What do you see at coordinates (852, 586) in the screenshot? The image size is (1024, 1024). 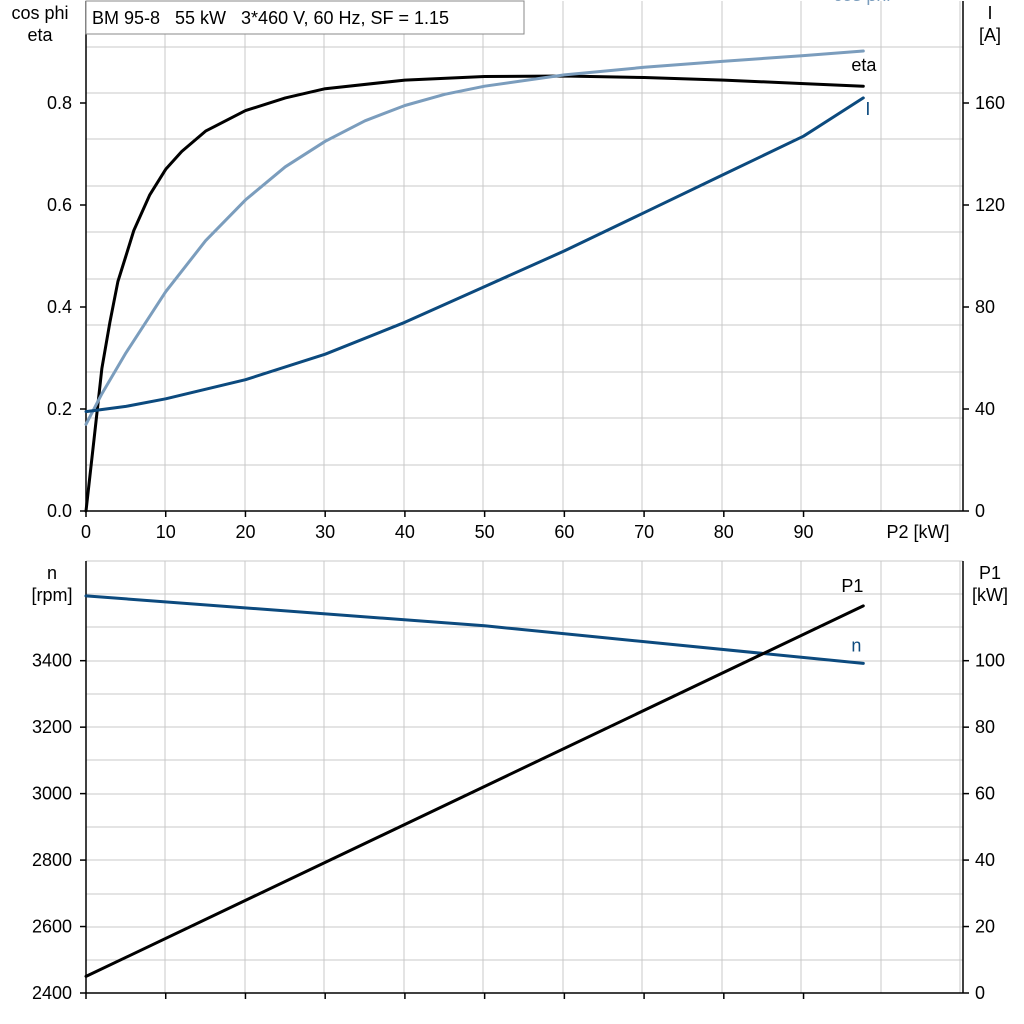 I see `series-label-p1: P1` at bounding box center [852, 586].